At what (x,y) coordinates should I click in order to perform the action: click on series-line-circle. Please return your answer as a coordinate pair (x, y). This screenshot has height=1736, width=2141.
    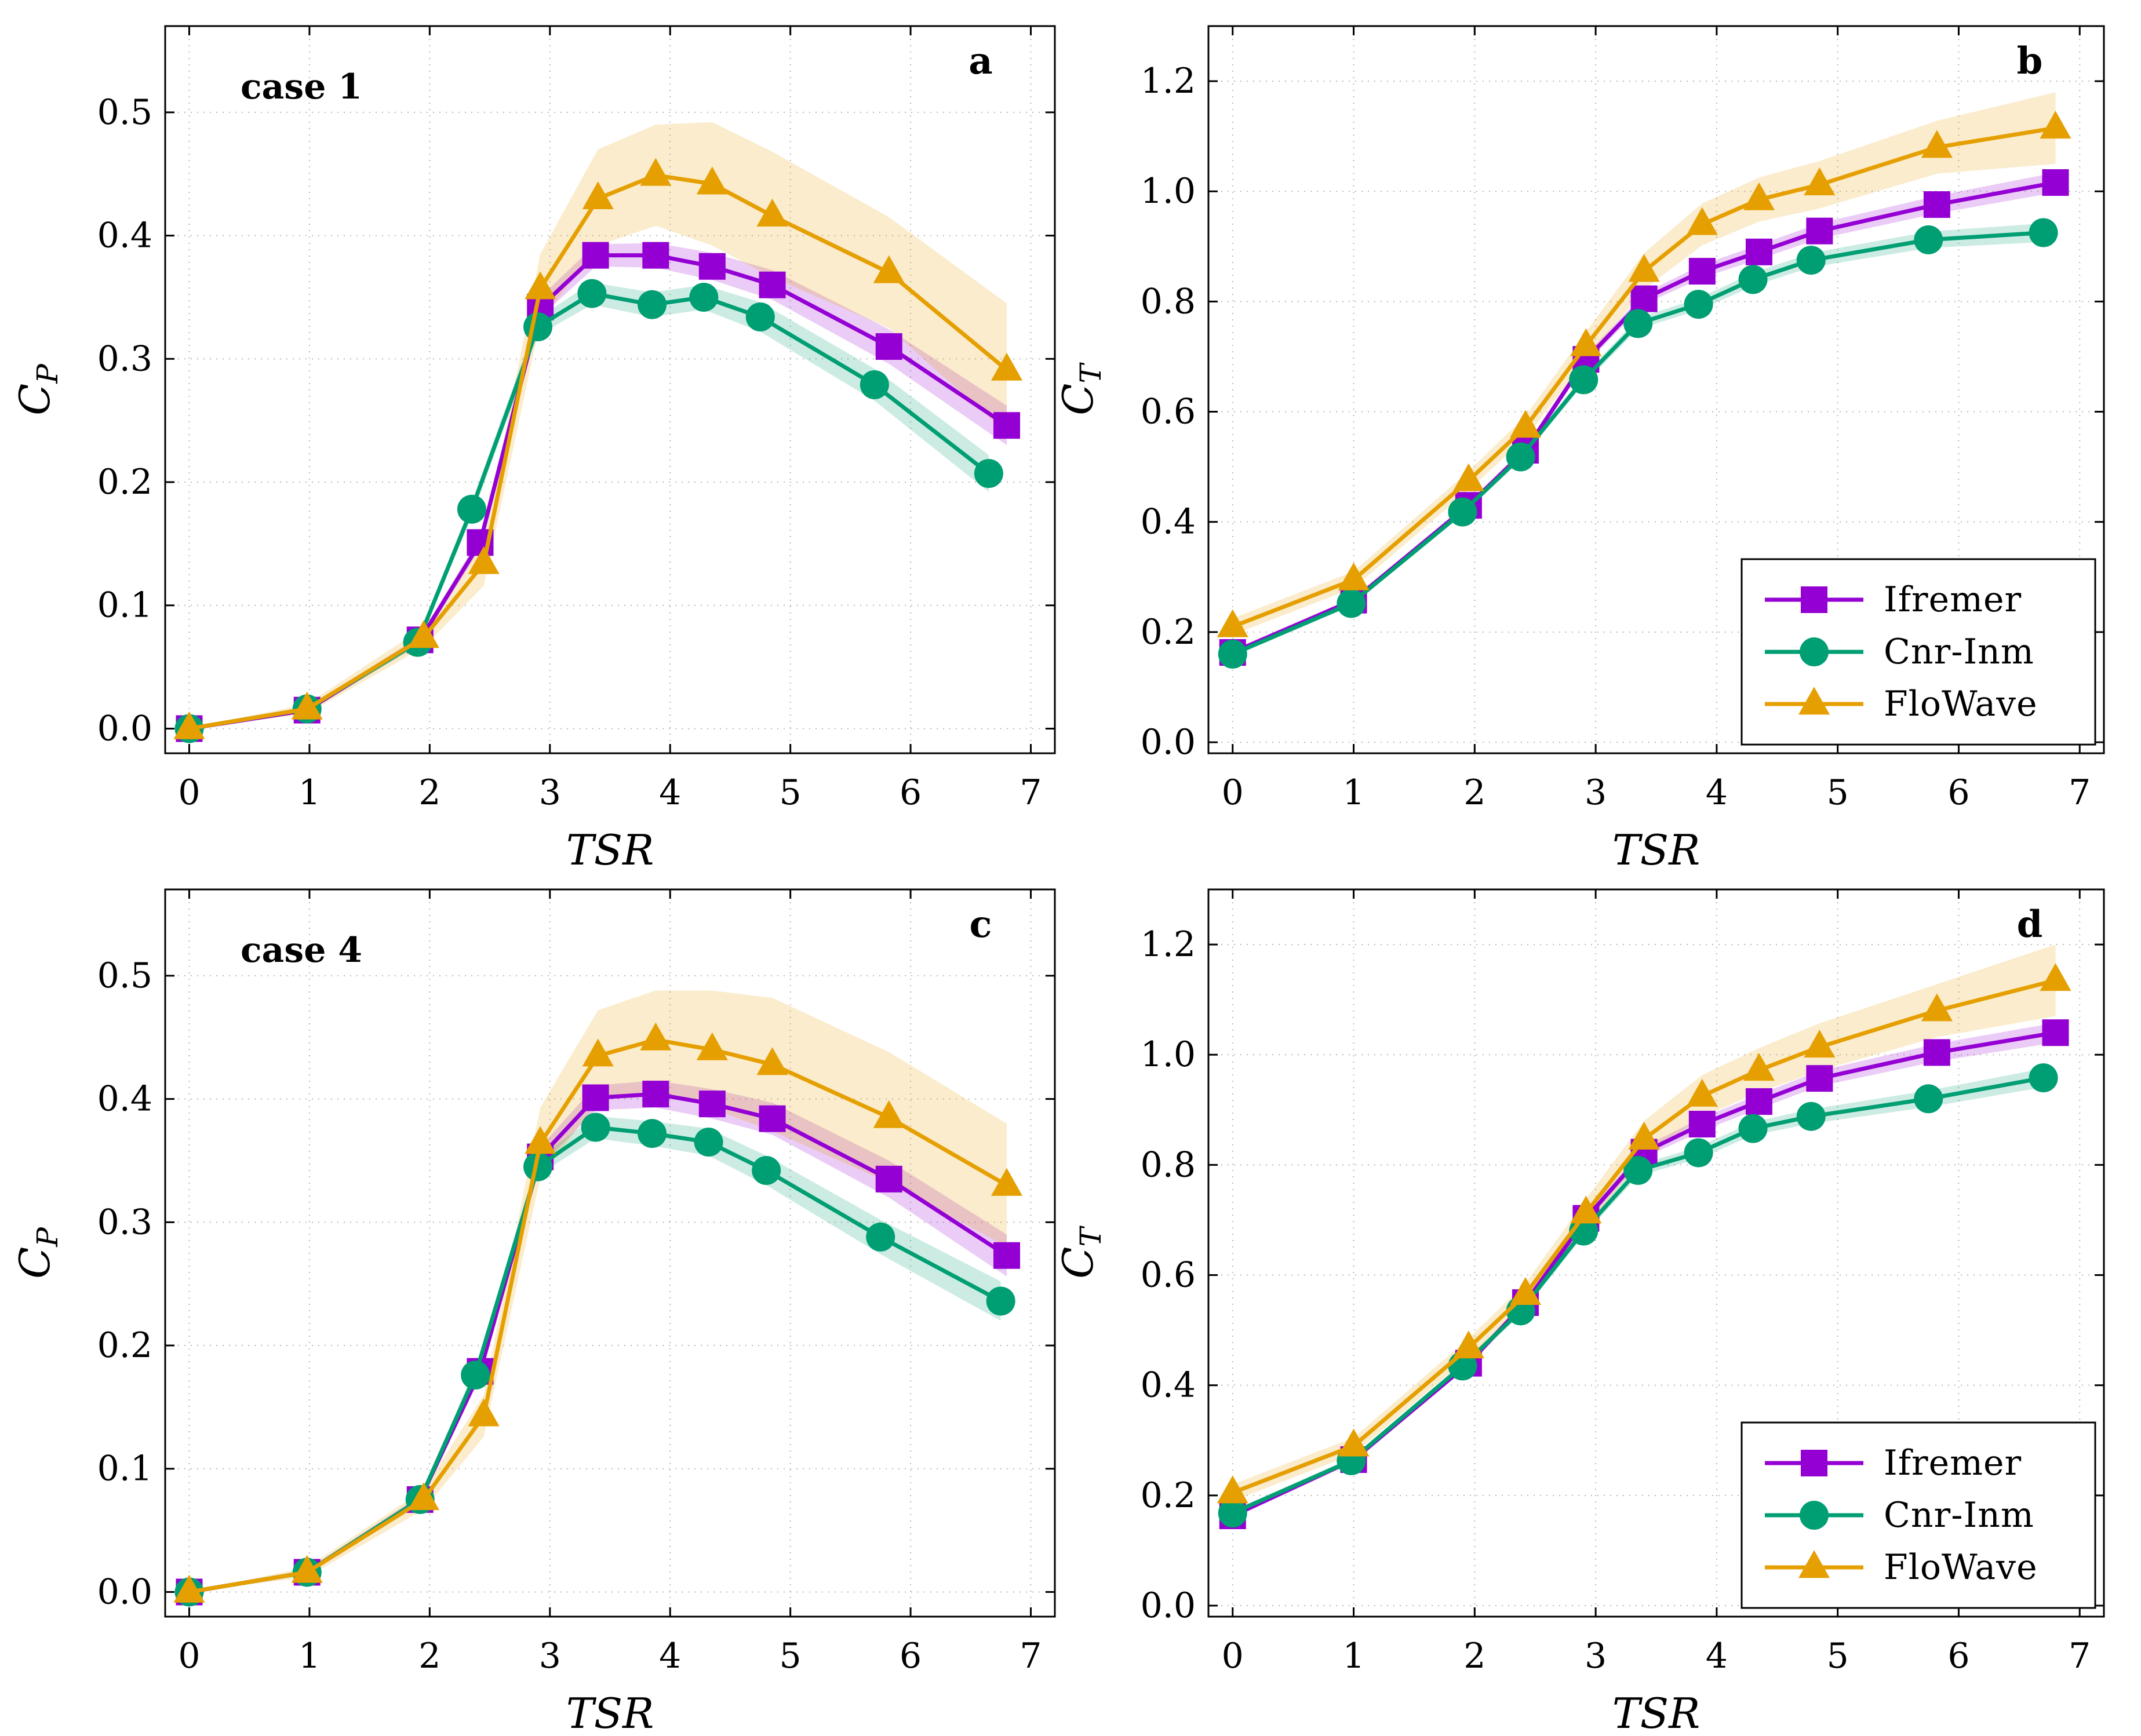
    Looking at the image, I should click on (595, 1359).